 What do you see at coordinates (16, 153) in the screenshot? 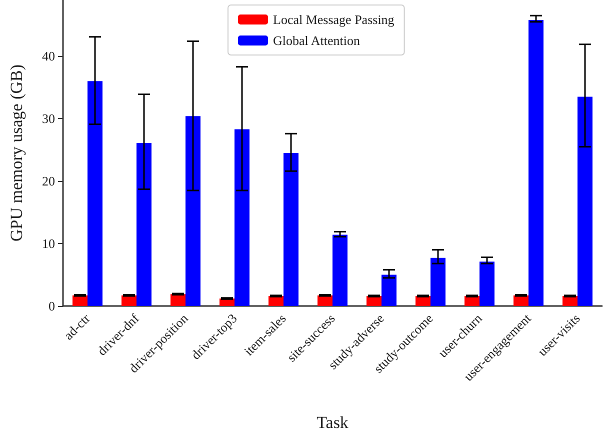
I see `y-axis-title: GPU memory usage (GB)` at bounding box center [16, 153].